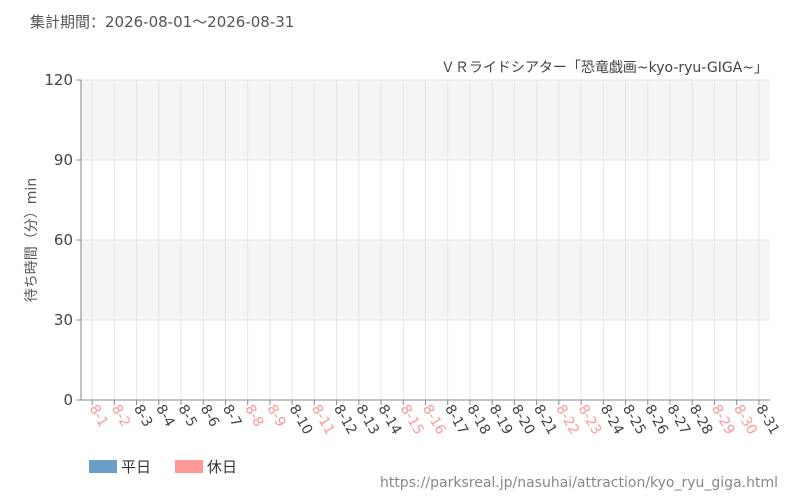 This screenshot has height=504, width=800. I want to click on y-tick-label: 120, so click(58, 80).